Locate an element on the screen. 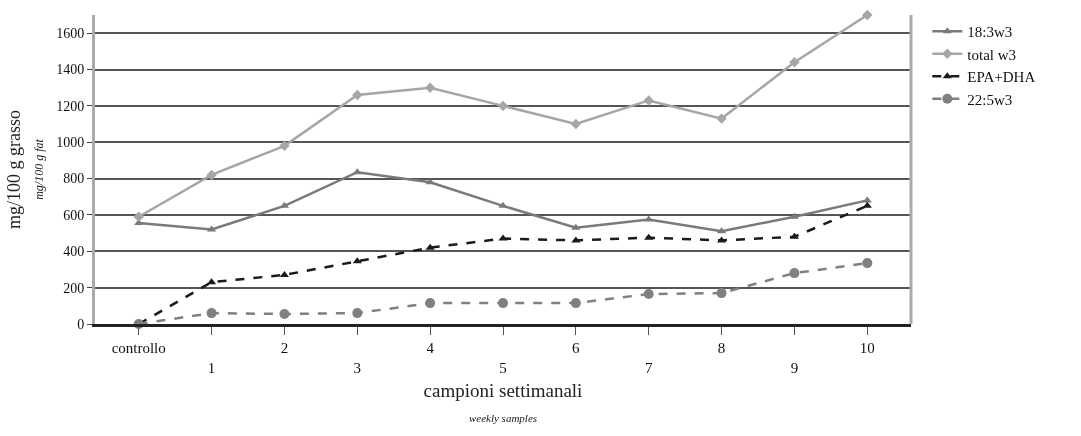 This screenshot has height=436, width=1081. y-tick-label: 800 is located at coordinates (74, 179).